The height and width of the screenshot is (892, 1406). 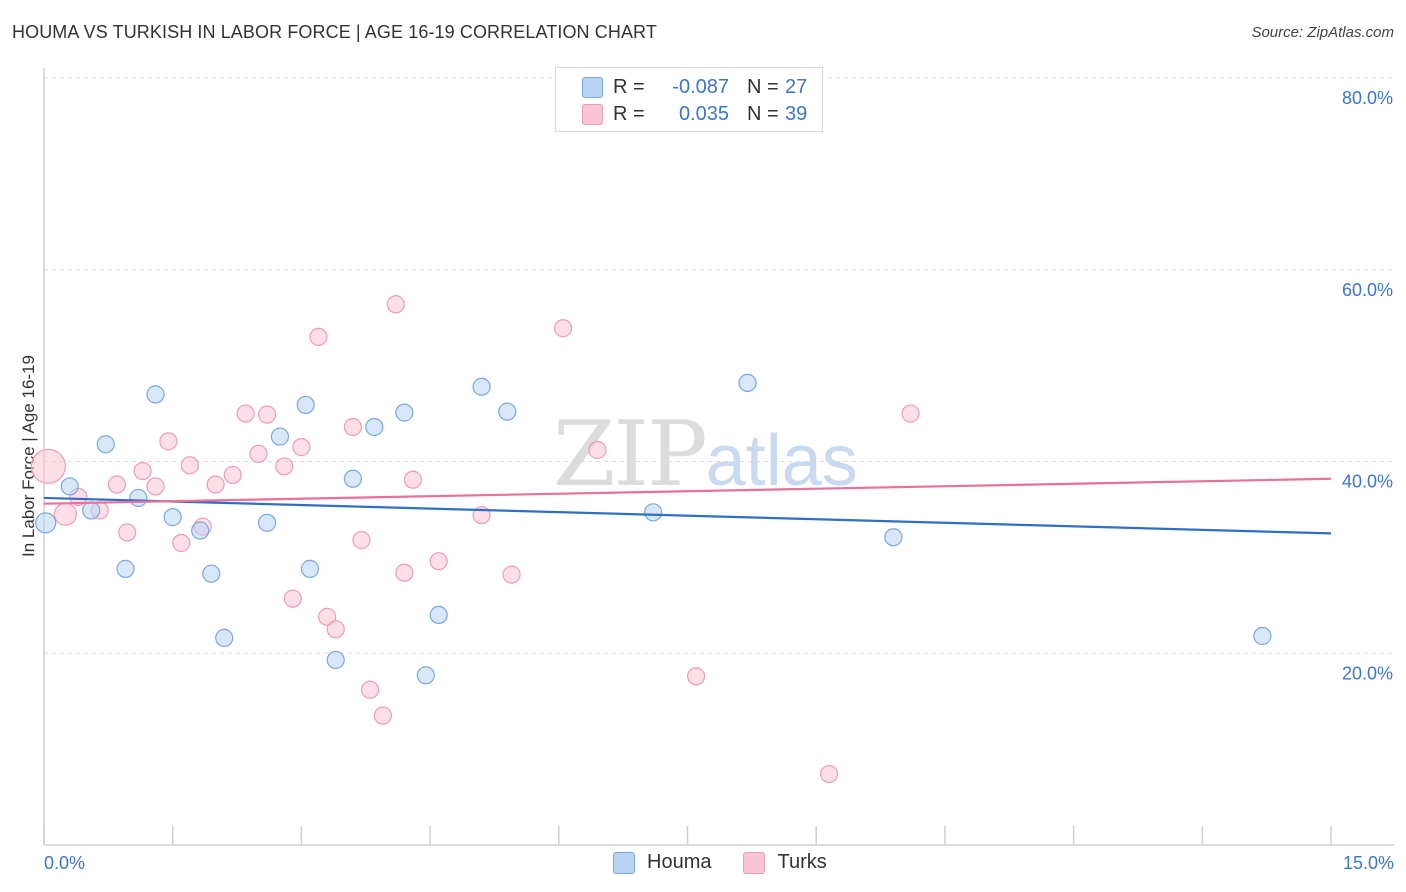 What do you see at coordinates (1367, 98) in the screenshot?
I see `y-tick-label: 80.0%` at bounding box center [1367, 98].